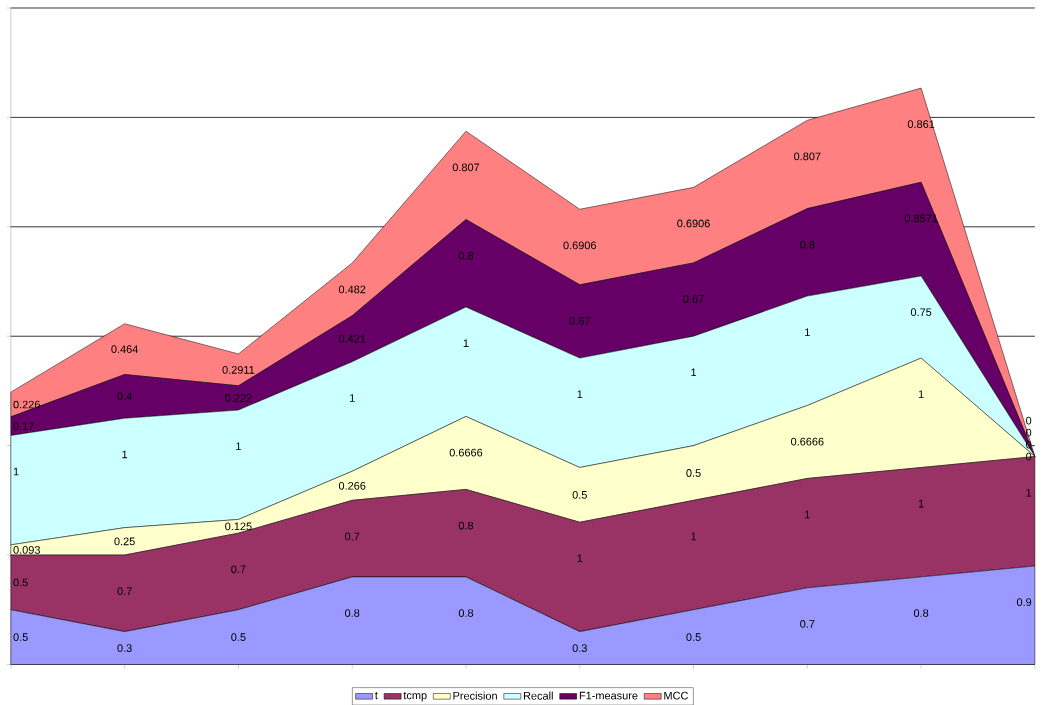  What do you see at coordinates (352, 485) in the screenshot?
I see `data-label: 0.266` at bounding box center [352, 485].